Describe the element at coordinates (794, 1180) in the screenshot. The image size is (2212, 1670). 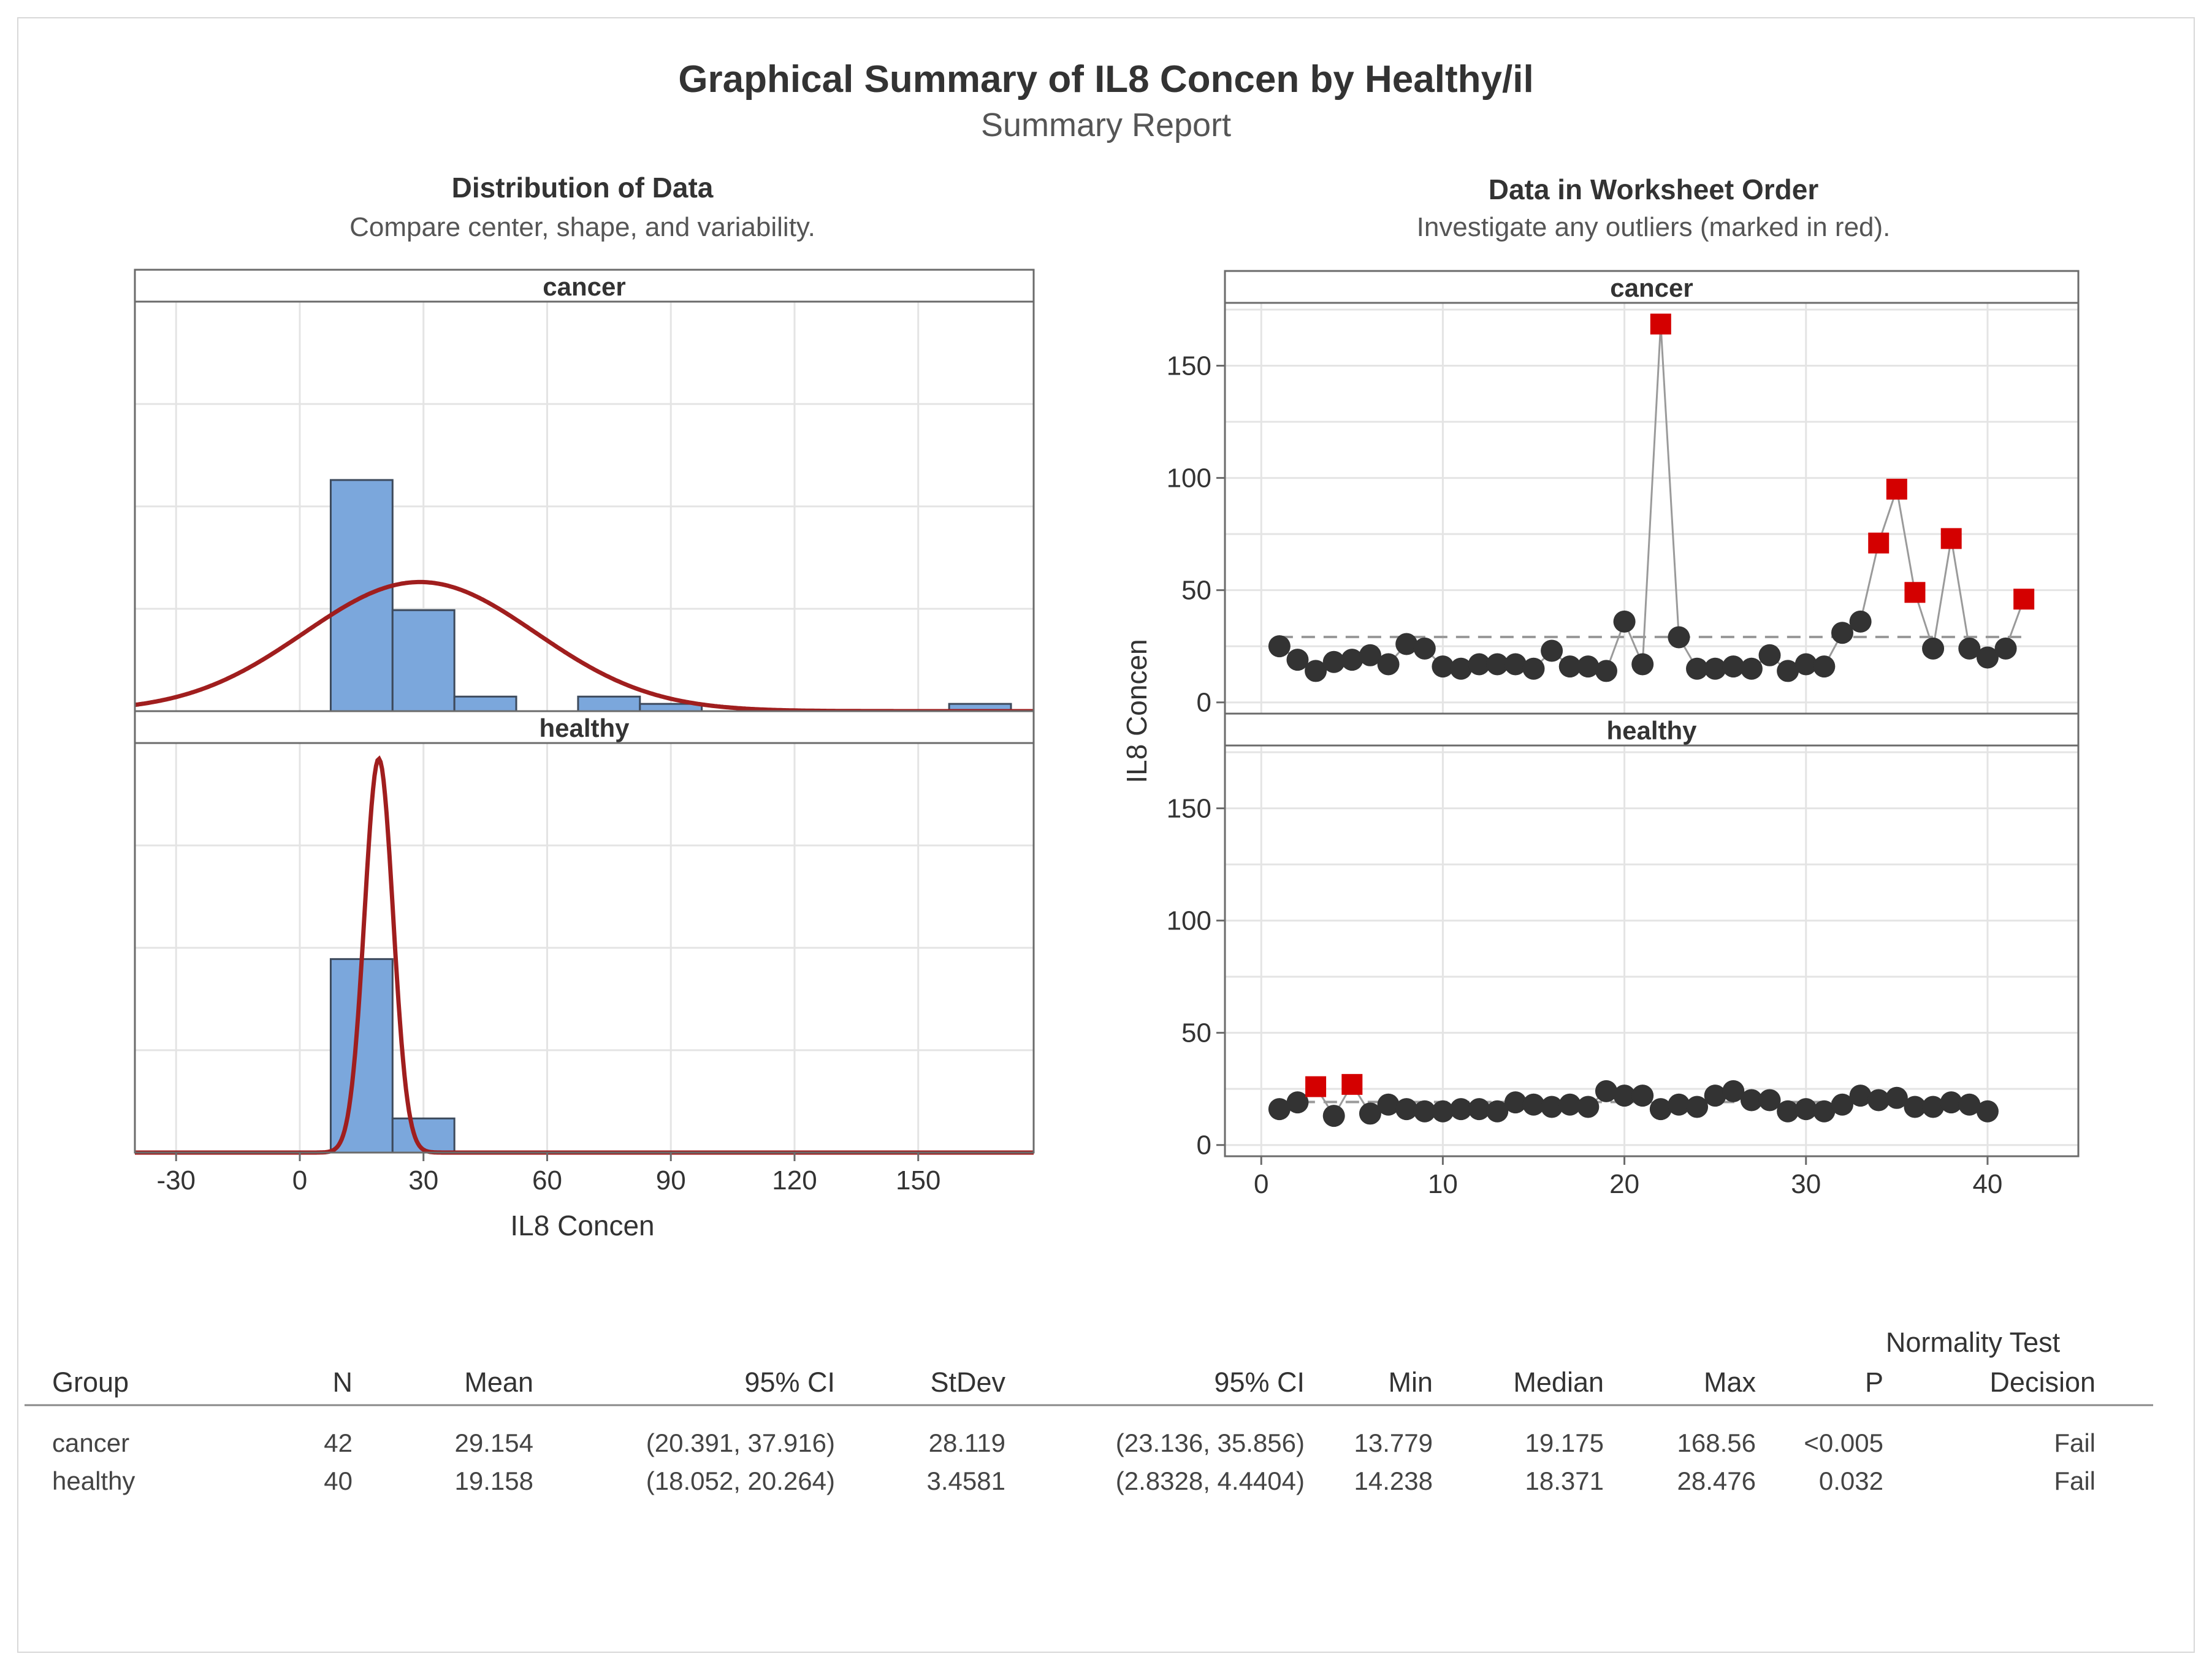
I see `x-tick-label: 120` at that location.